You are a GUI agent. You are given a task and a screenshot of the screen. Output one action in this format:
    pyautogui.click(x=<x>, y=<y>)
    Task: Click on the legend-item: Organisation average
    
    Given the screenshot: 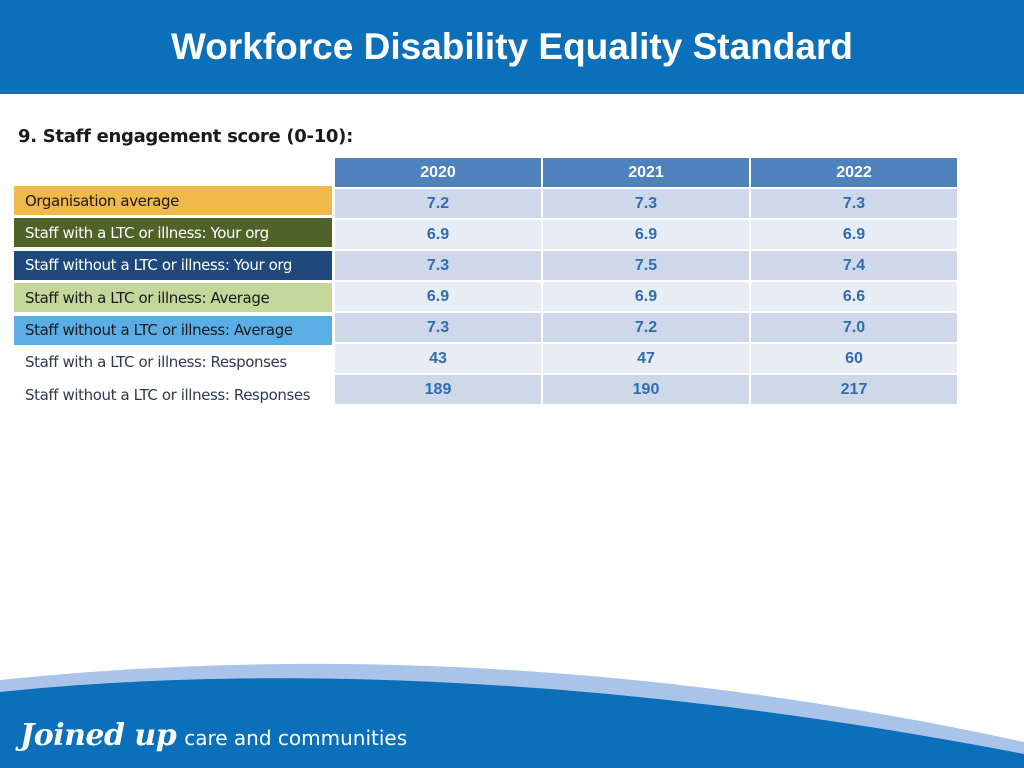 What is the action you would take?
    pyautogui.click(x=173, y=200)
    